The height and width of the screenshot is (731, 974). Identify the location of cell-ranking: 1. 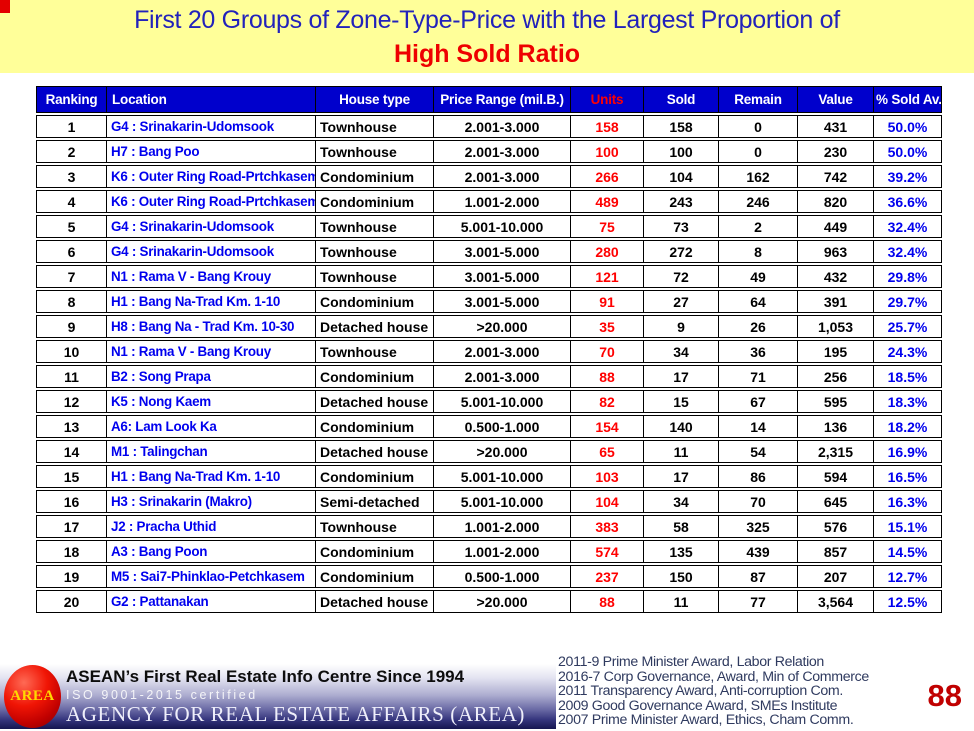
(71, 126).